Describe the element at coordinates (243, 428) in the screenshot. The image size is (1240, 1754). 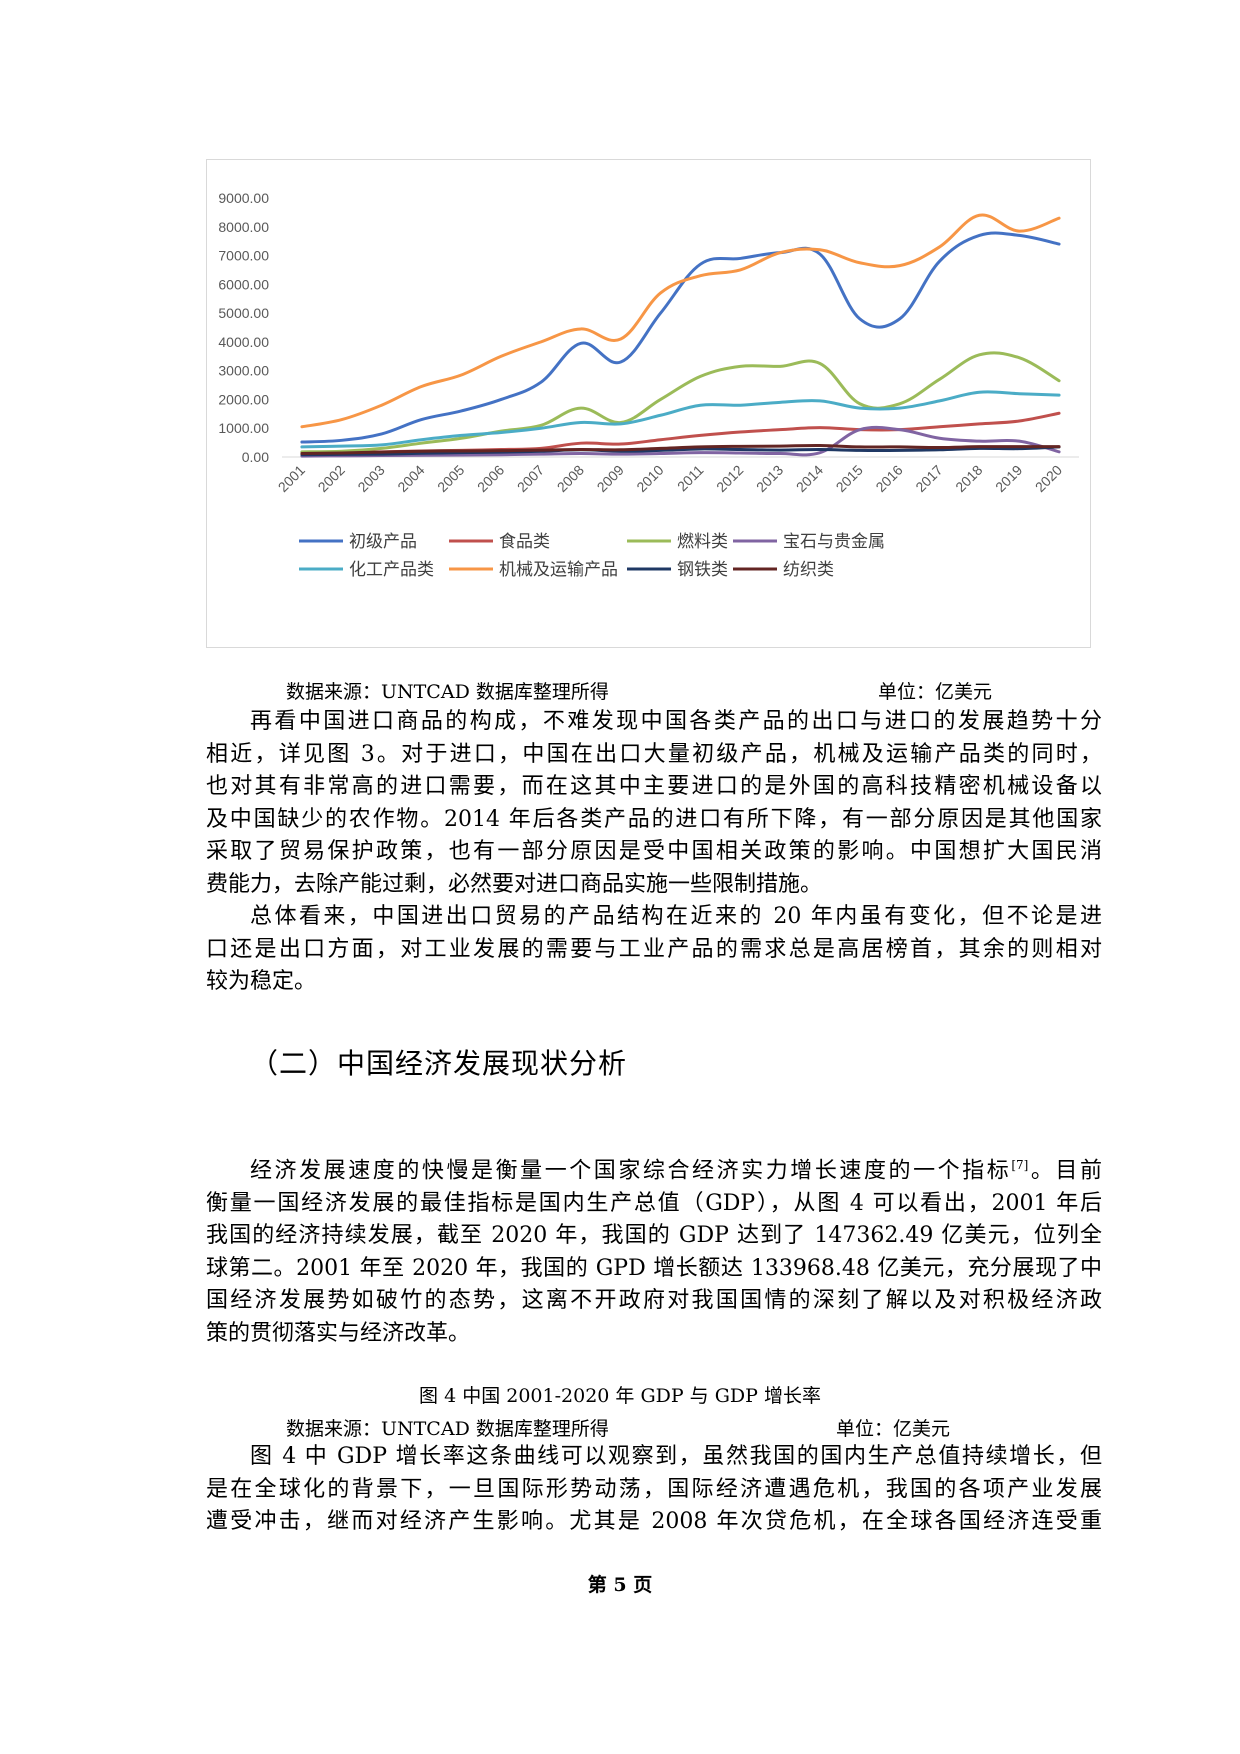
I see `y-tick-label: 1000.00` at that location.